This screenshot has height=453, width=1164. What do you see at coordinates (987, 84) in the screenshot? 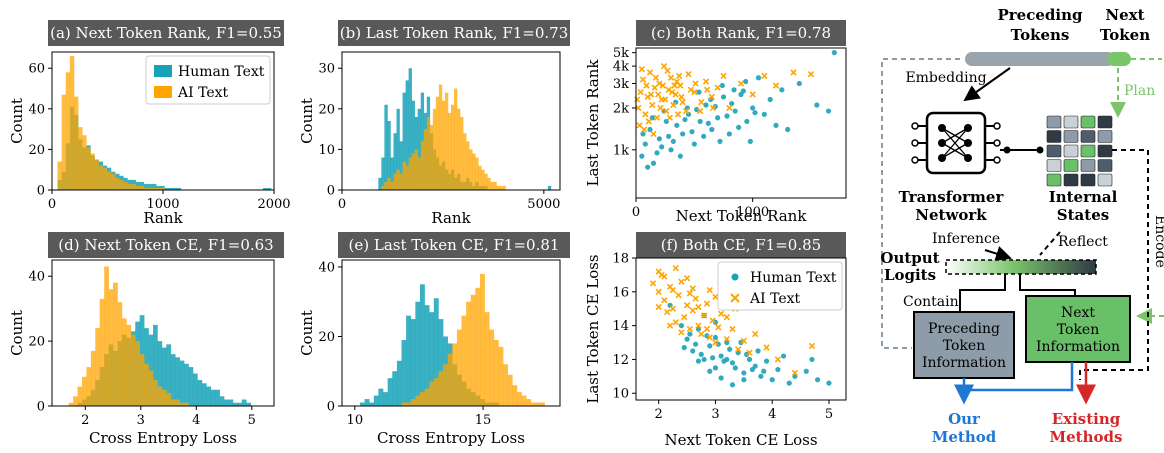
I see `embedding-arrow` at bounding box center [987, 84].